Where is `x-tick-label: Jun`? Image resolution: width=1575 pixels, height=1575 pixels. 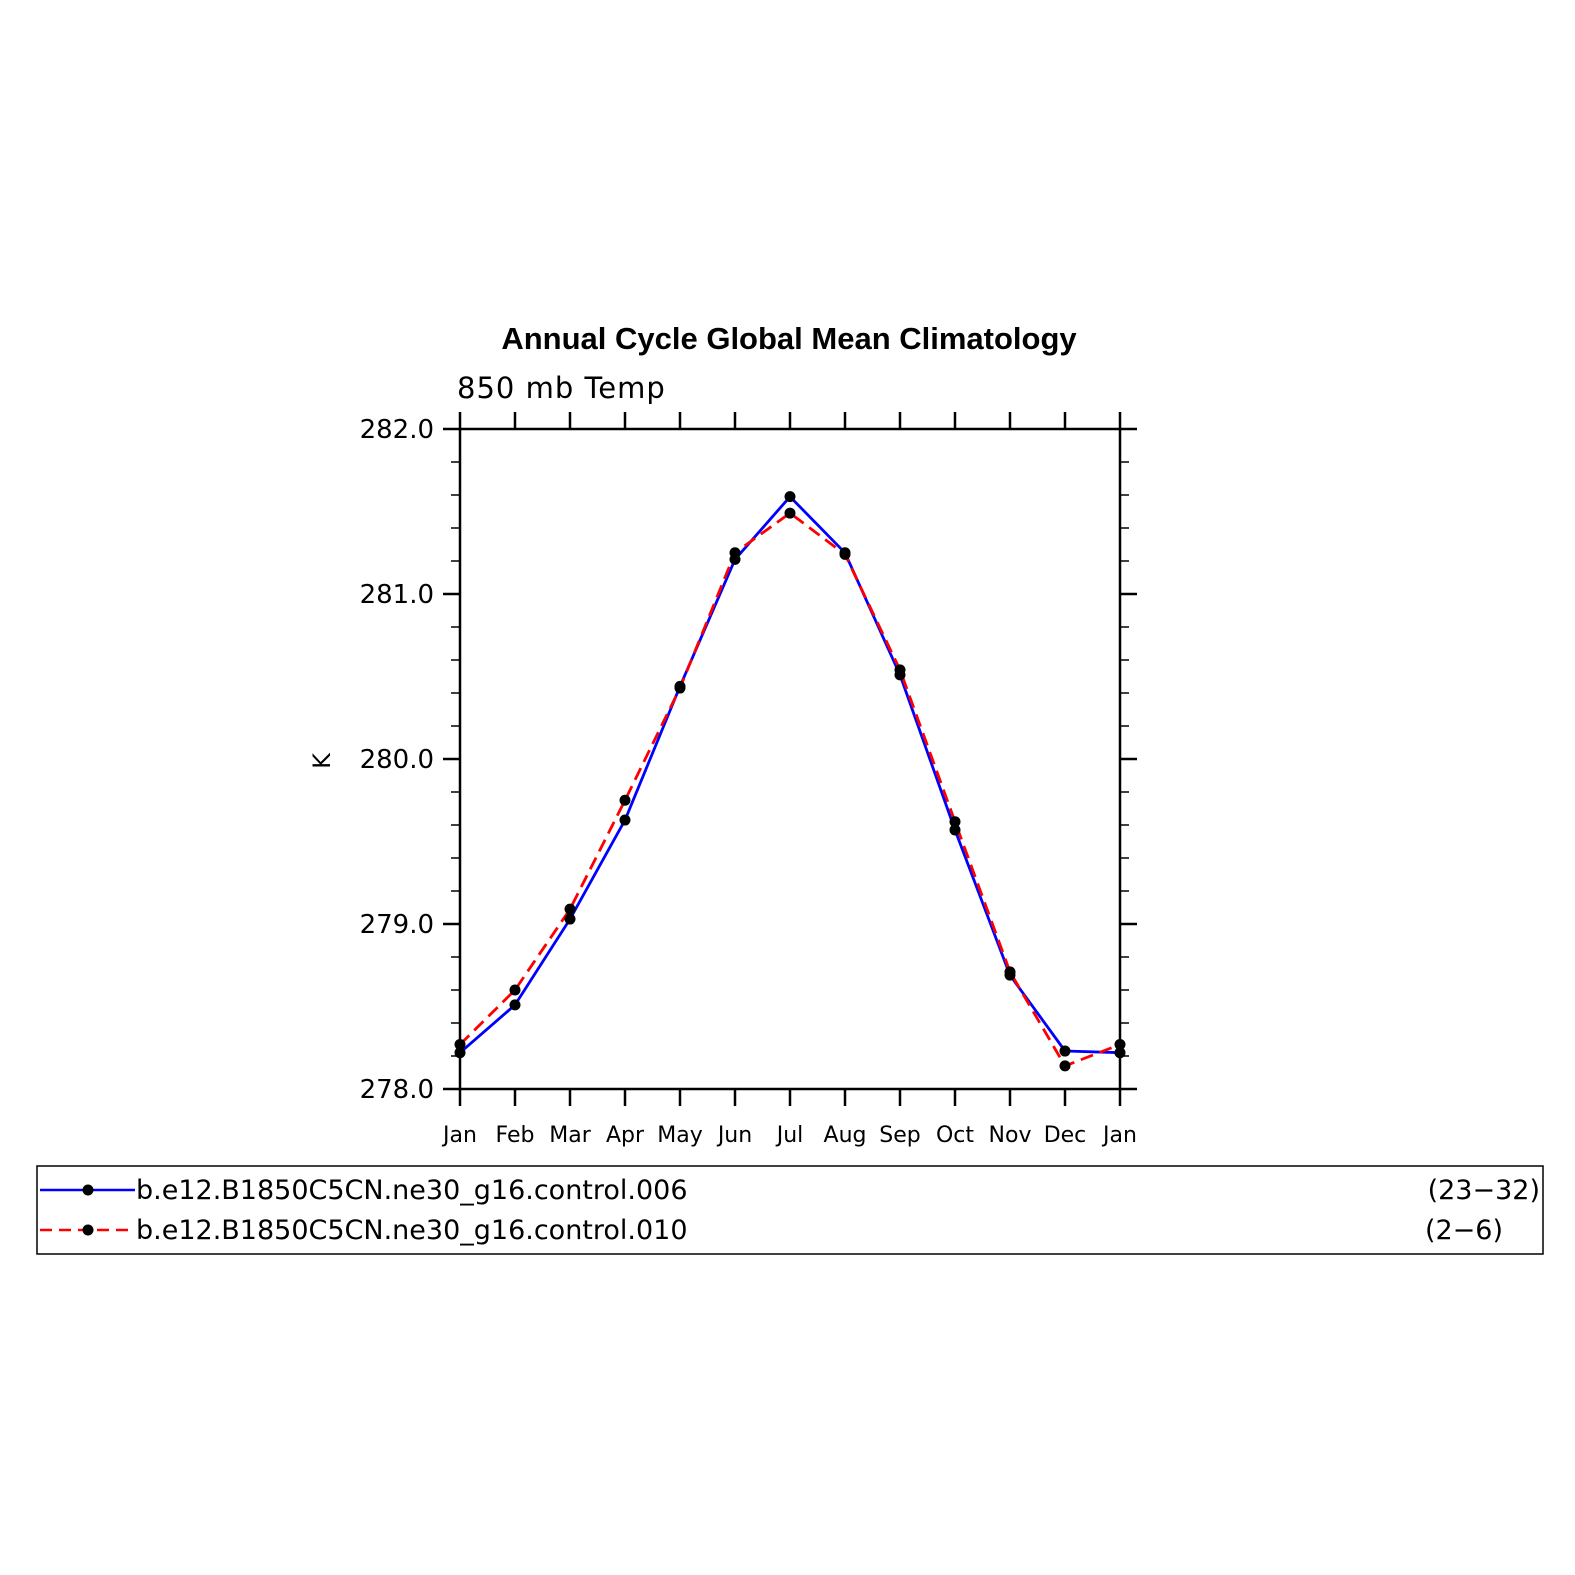 x-tick-label: Jun is located at coordinates (734, 1135).